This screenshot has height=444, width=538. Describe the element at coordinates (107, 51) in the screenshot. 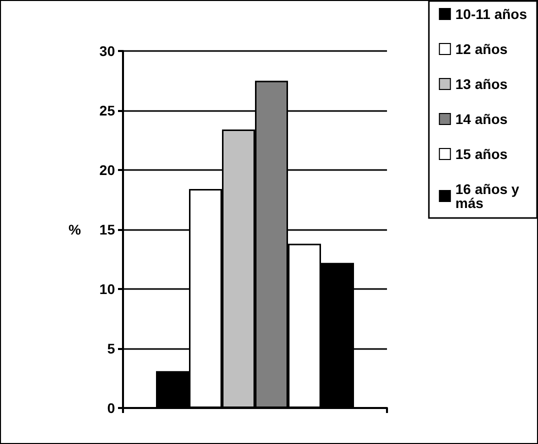

I see `y-tick-label: 30` at that location.